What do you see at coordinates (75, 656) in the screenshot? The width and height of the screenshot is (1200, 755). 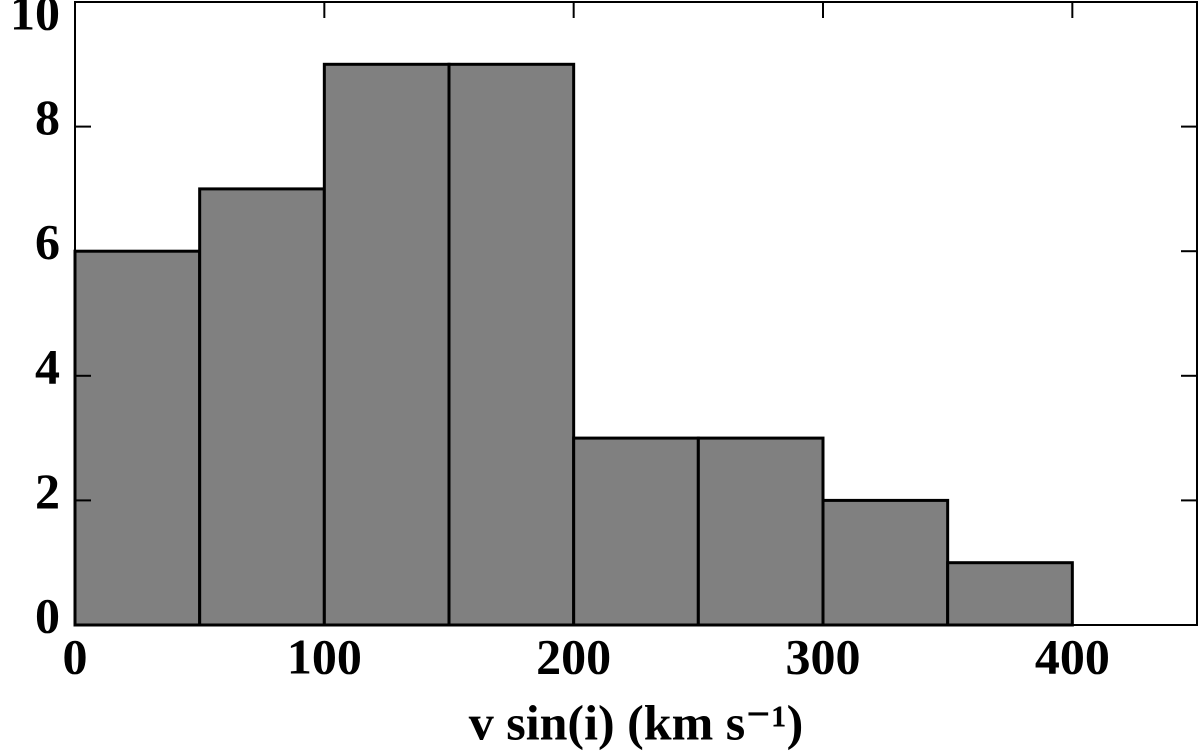 I see `x-tick-label: 0` at bounding box center [75, 656].